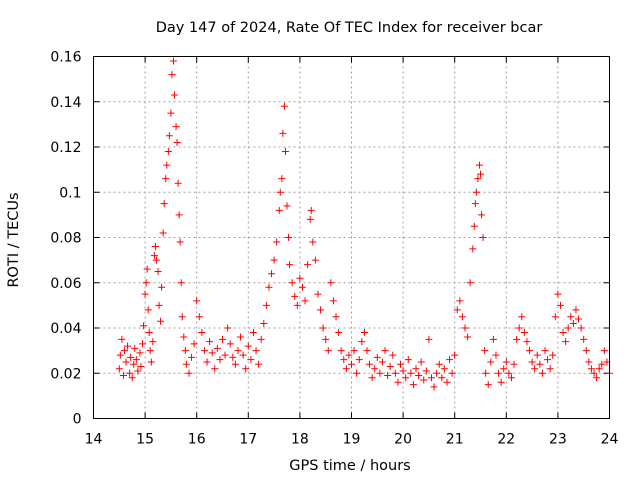  Describe the element at coordinates (65, 58) in the screenshot. I see `y-tick-label: 0.16` at that location.